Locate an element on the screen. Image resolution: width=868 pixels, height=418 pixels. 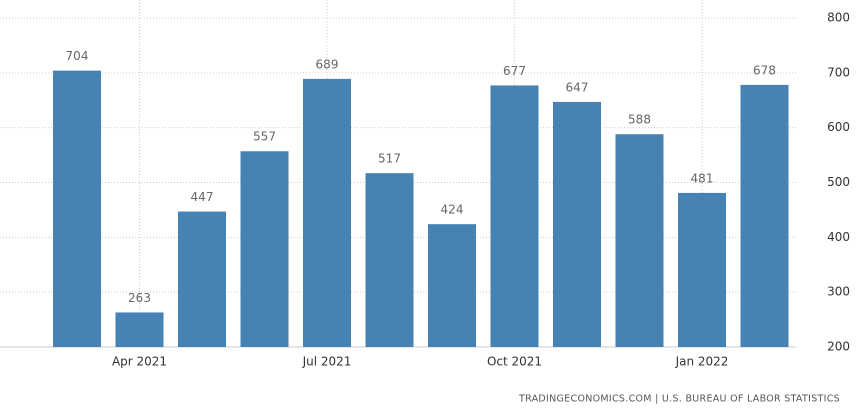
x-tick-label: Jul 2021 is located at coordinates (327, 362).